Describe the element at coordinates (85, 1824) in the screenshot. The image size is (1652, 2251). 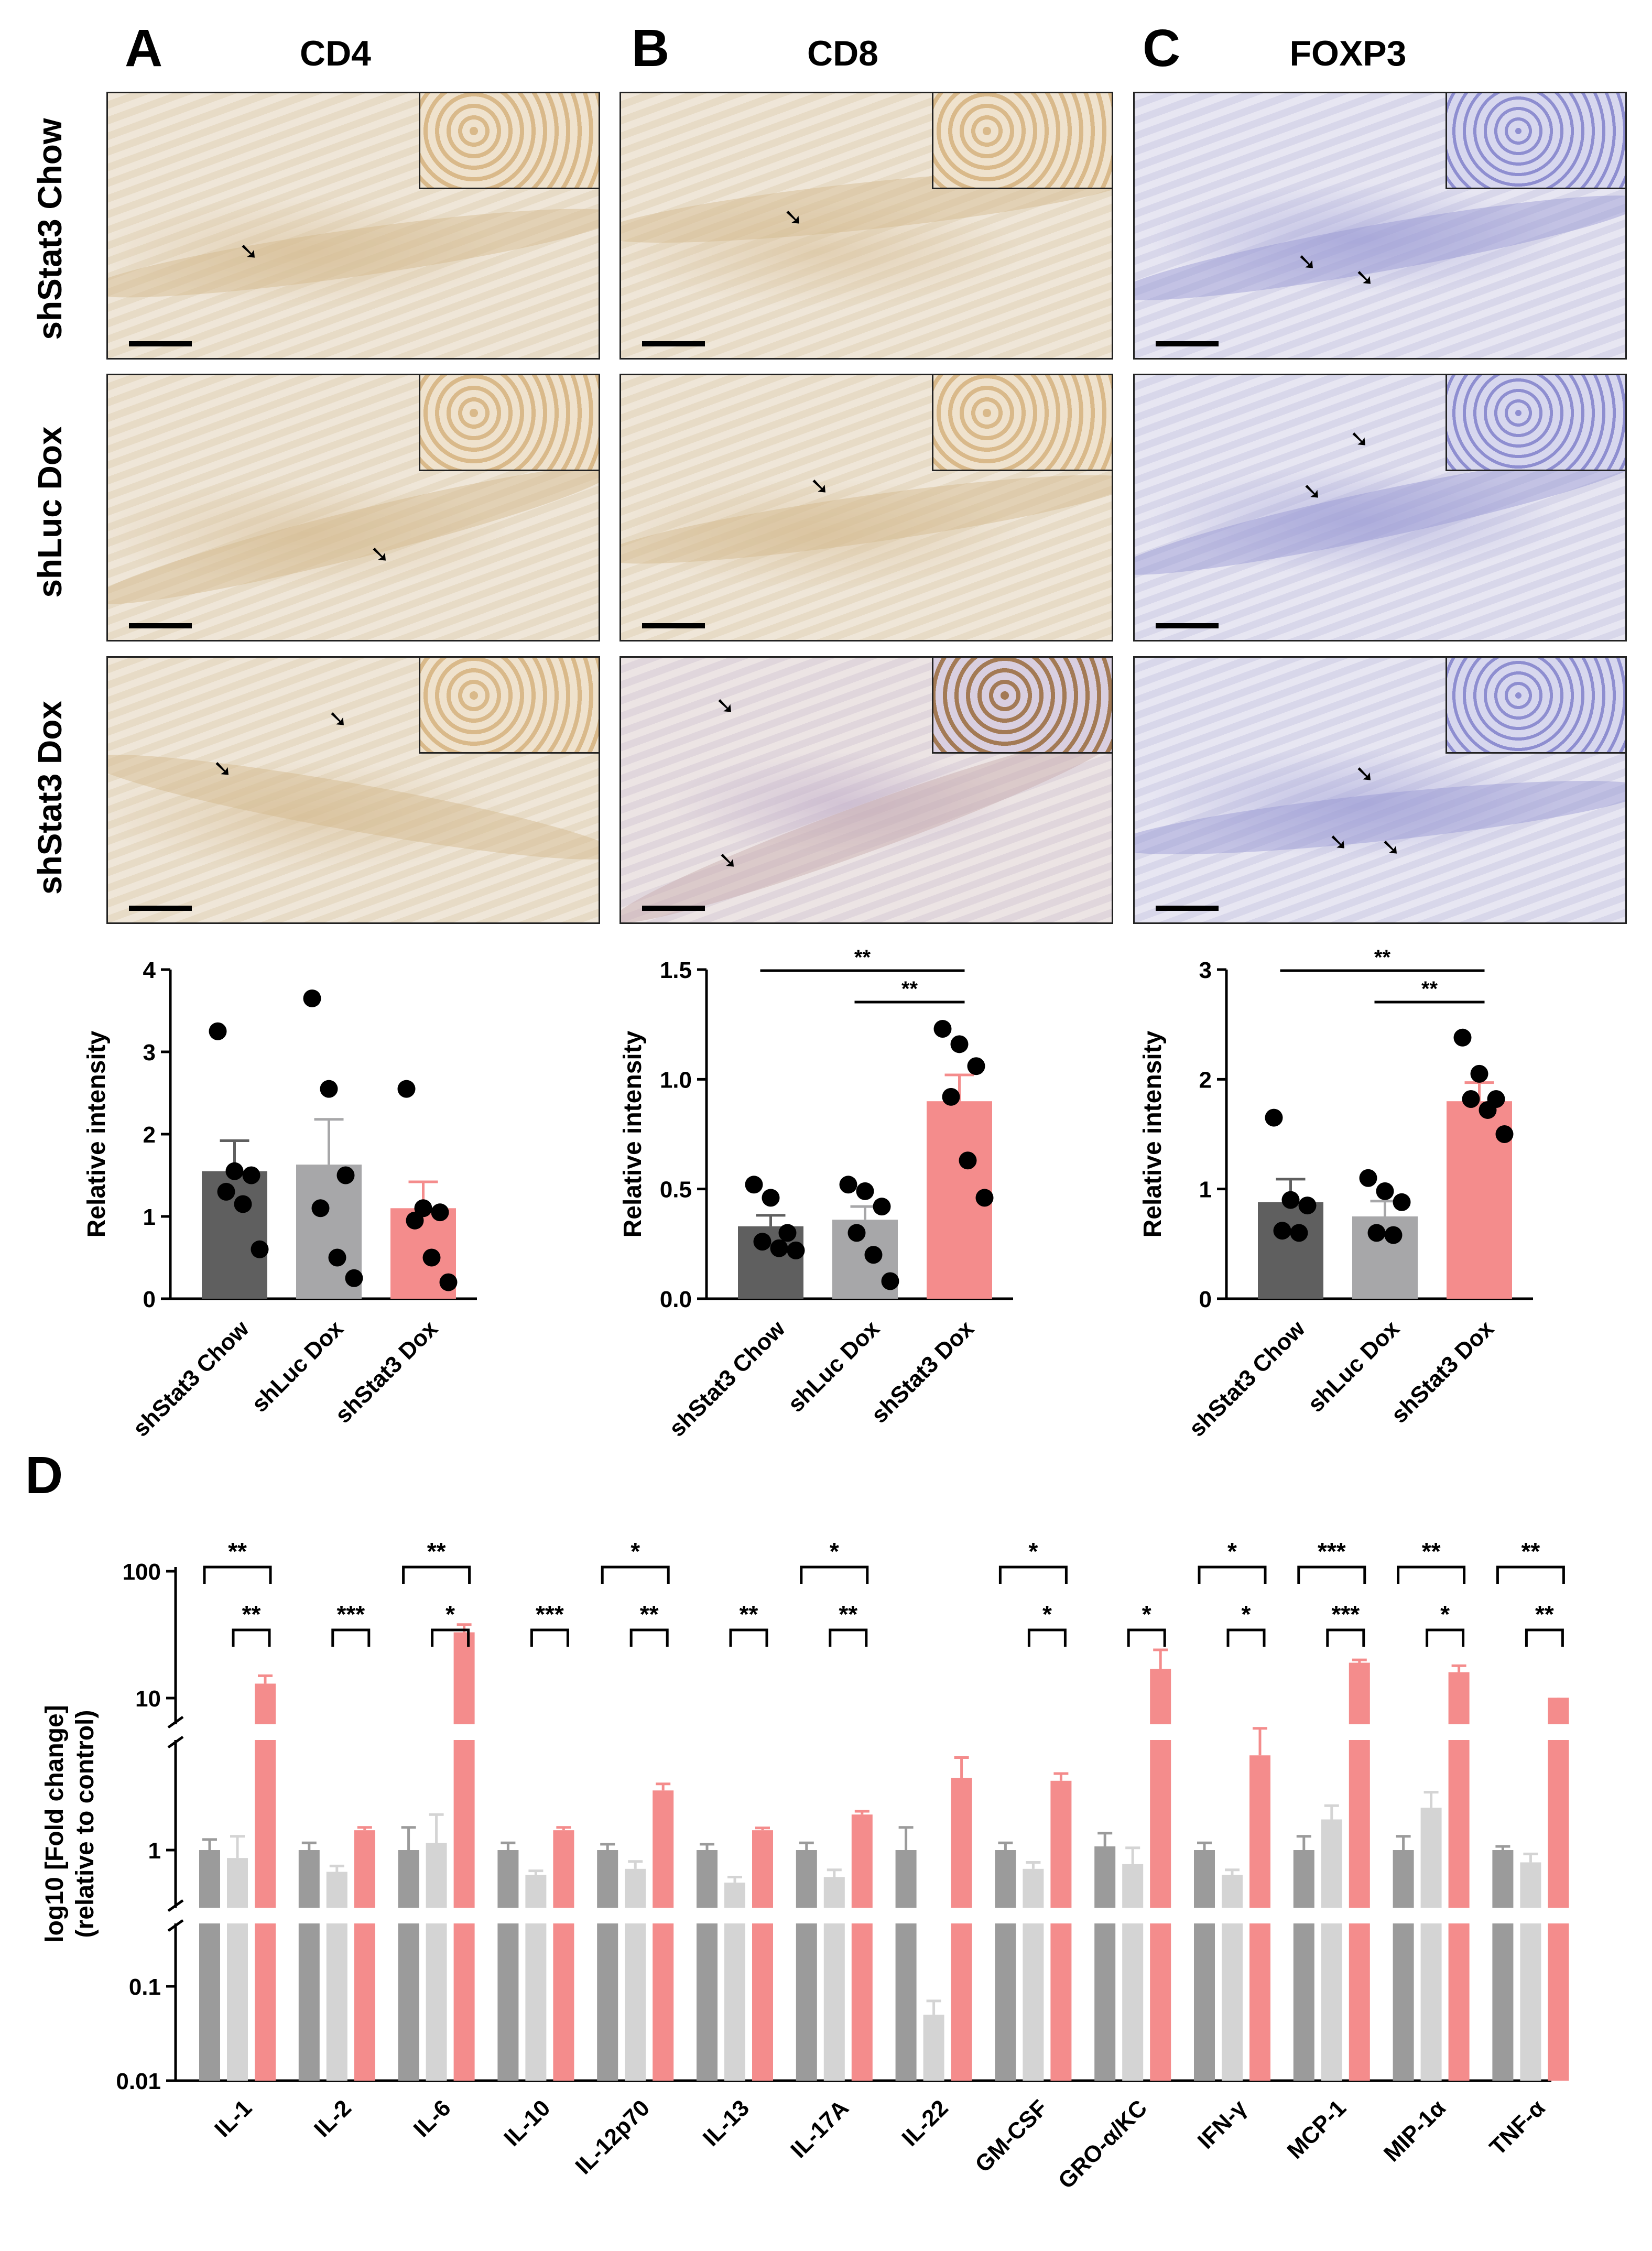
I see `y-axis-label: (relative to control)` at that location.